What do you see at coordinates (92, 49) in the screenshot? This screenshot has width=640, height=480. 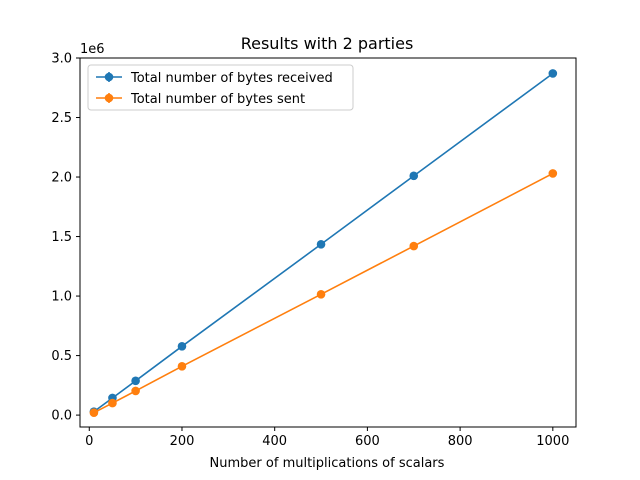 I see `y-offset-label: 1e6` at bounding box center [92, 49].